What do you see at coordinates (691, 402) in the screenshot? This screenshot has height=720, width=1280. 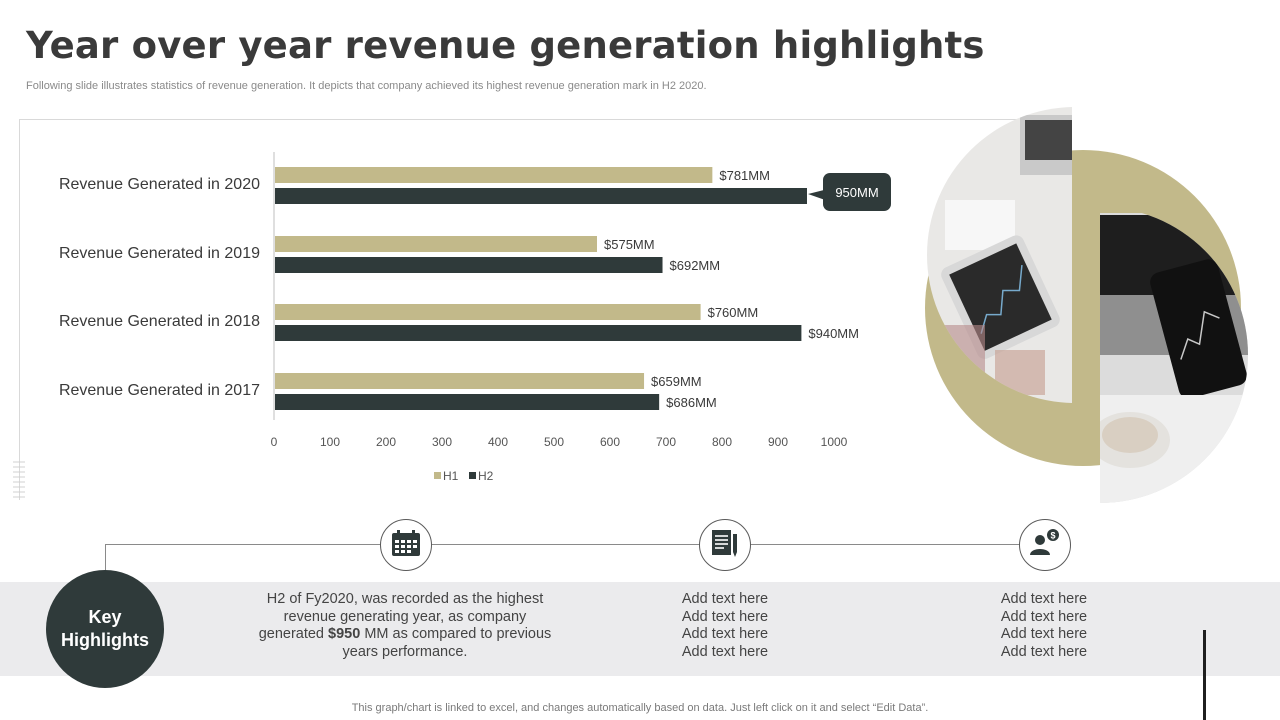 I see `data-label: $686MM` at bounding box center [691, 402].